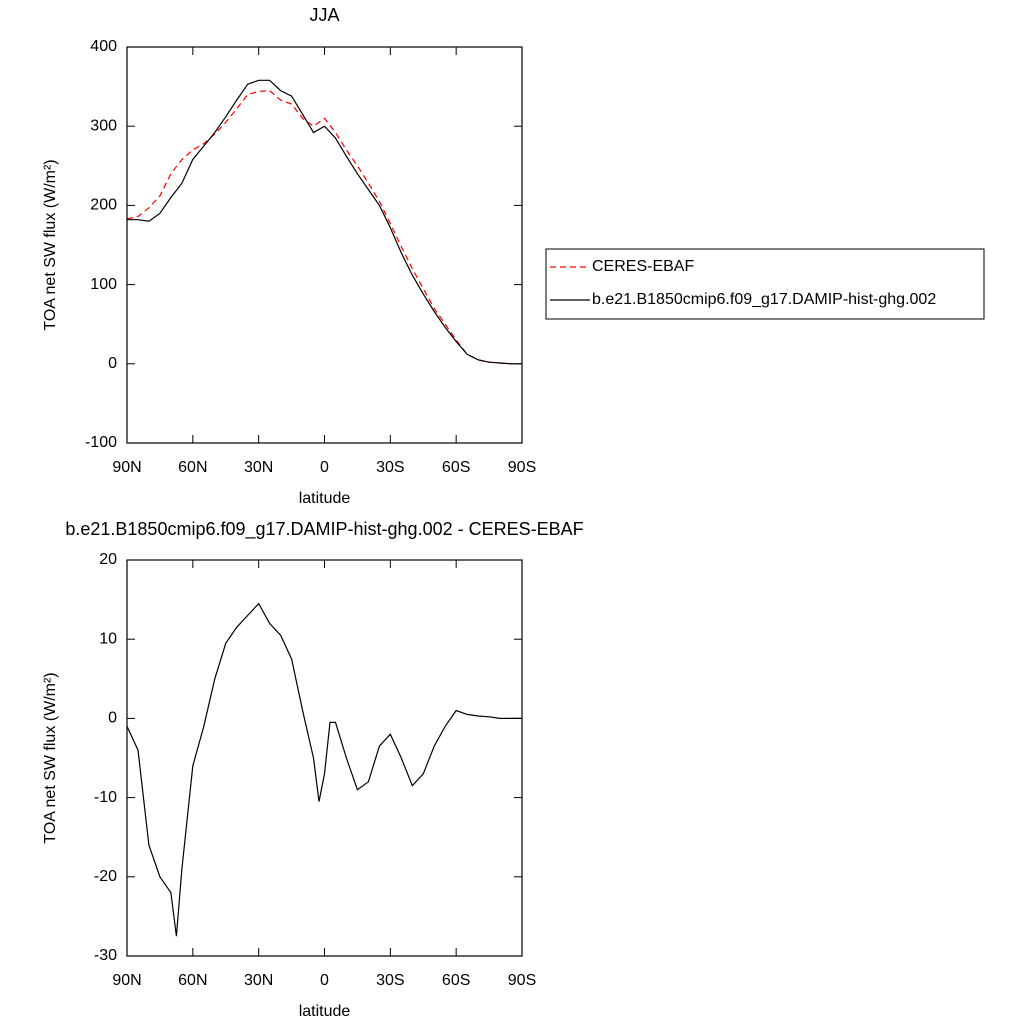 This screenshot has width=1024, height=1024. What do you see at coordinates (324, 15) in the screenshot?
I see `chart-title: JJA` at bounding box center [324, 15].